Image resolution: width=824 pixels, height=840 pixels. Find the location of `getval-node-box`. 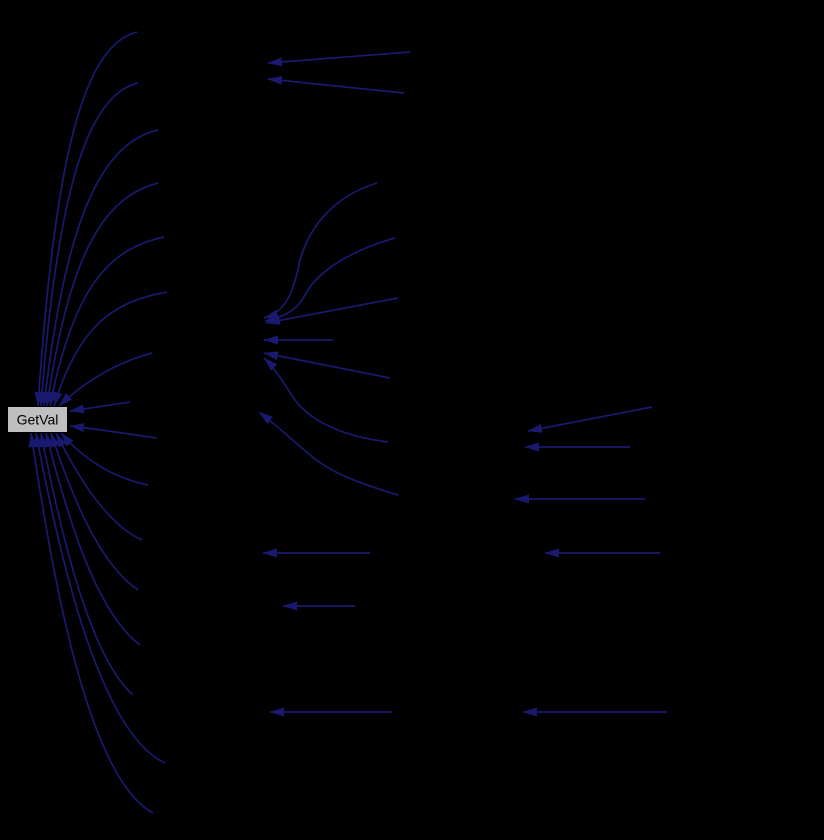

getval-node-box is located at coordinates (37, 419).